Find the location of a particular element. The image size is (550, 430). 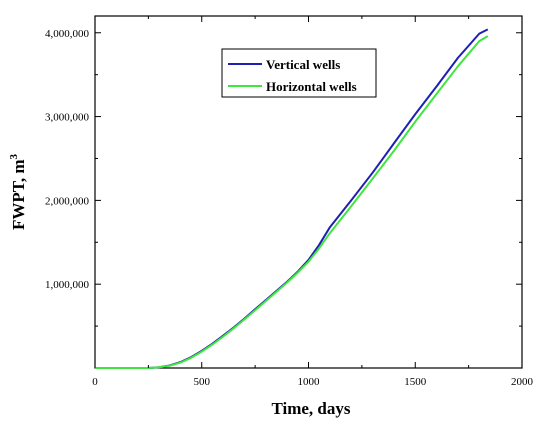

y-tick-label: 4,000,000 is located at coordinates (67, 34).